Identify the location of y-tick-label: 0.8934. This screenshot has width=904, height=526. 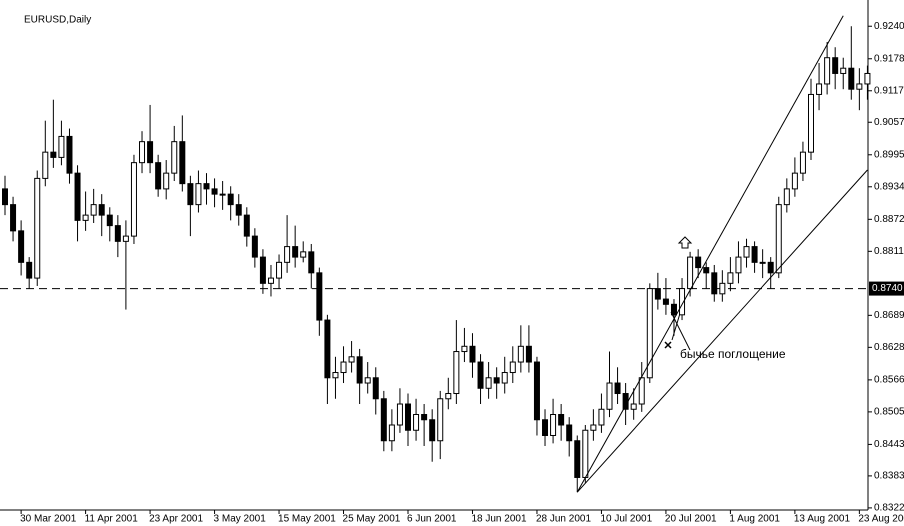
(889, 186).